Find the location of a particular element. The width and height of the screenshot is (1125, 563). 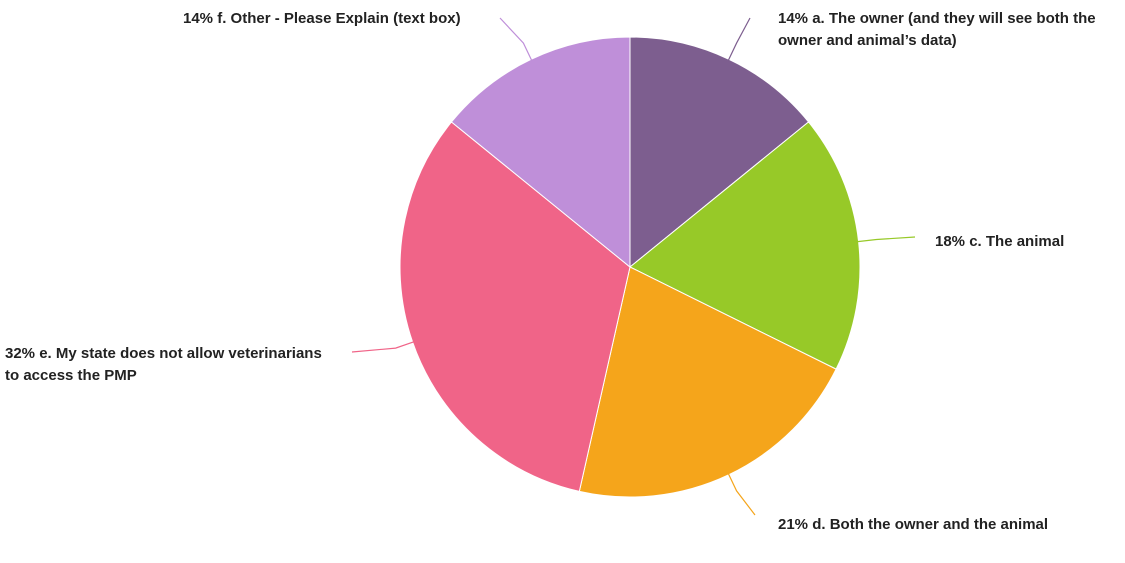

category-label: f. Other - Please Explain (text box) is located at coordinates (339, 18).